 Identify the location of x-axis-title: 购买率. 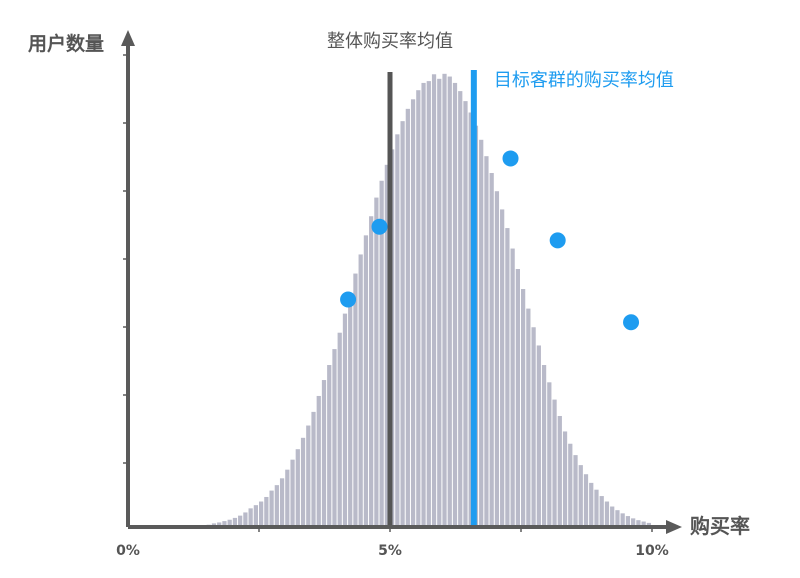
(720, 526).